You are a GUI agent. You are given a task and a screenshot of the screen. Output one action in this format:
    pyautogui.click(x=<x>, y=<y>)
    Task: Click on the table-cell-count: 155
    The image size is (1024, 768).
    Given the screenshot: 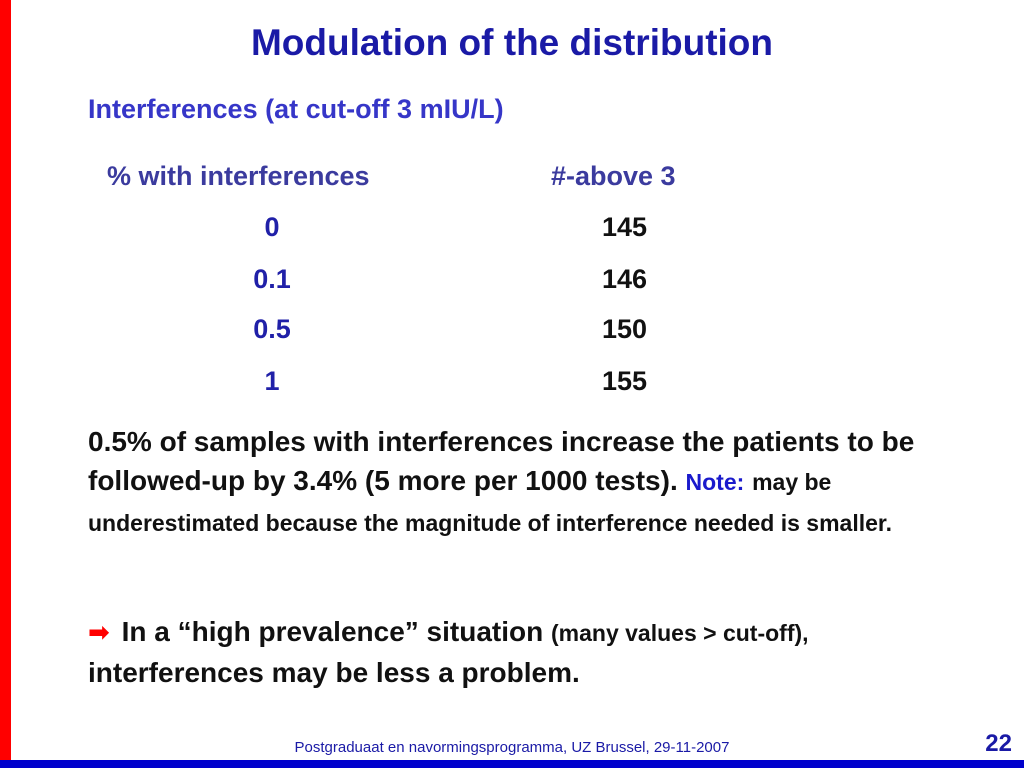 What is the action you would take?
    pyautogui.click(x=625, y=381)
    